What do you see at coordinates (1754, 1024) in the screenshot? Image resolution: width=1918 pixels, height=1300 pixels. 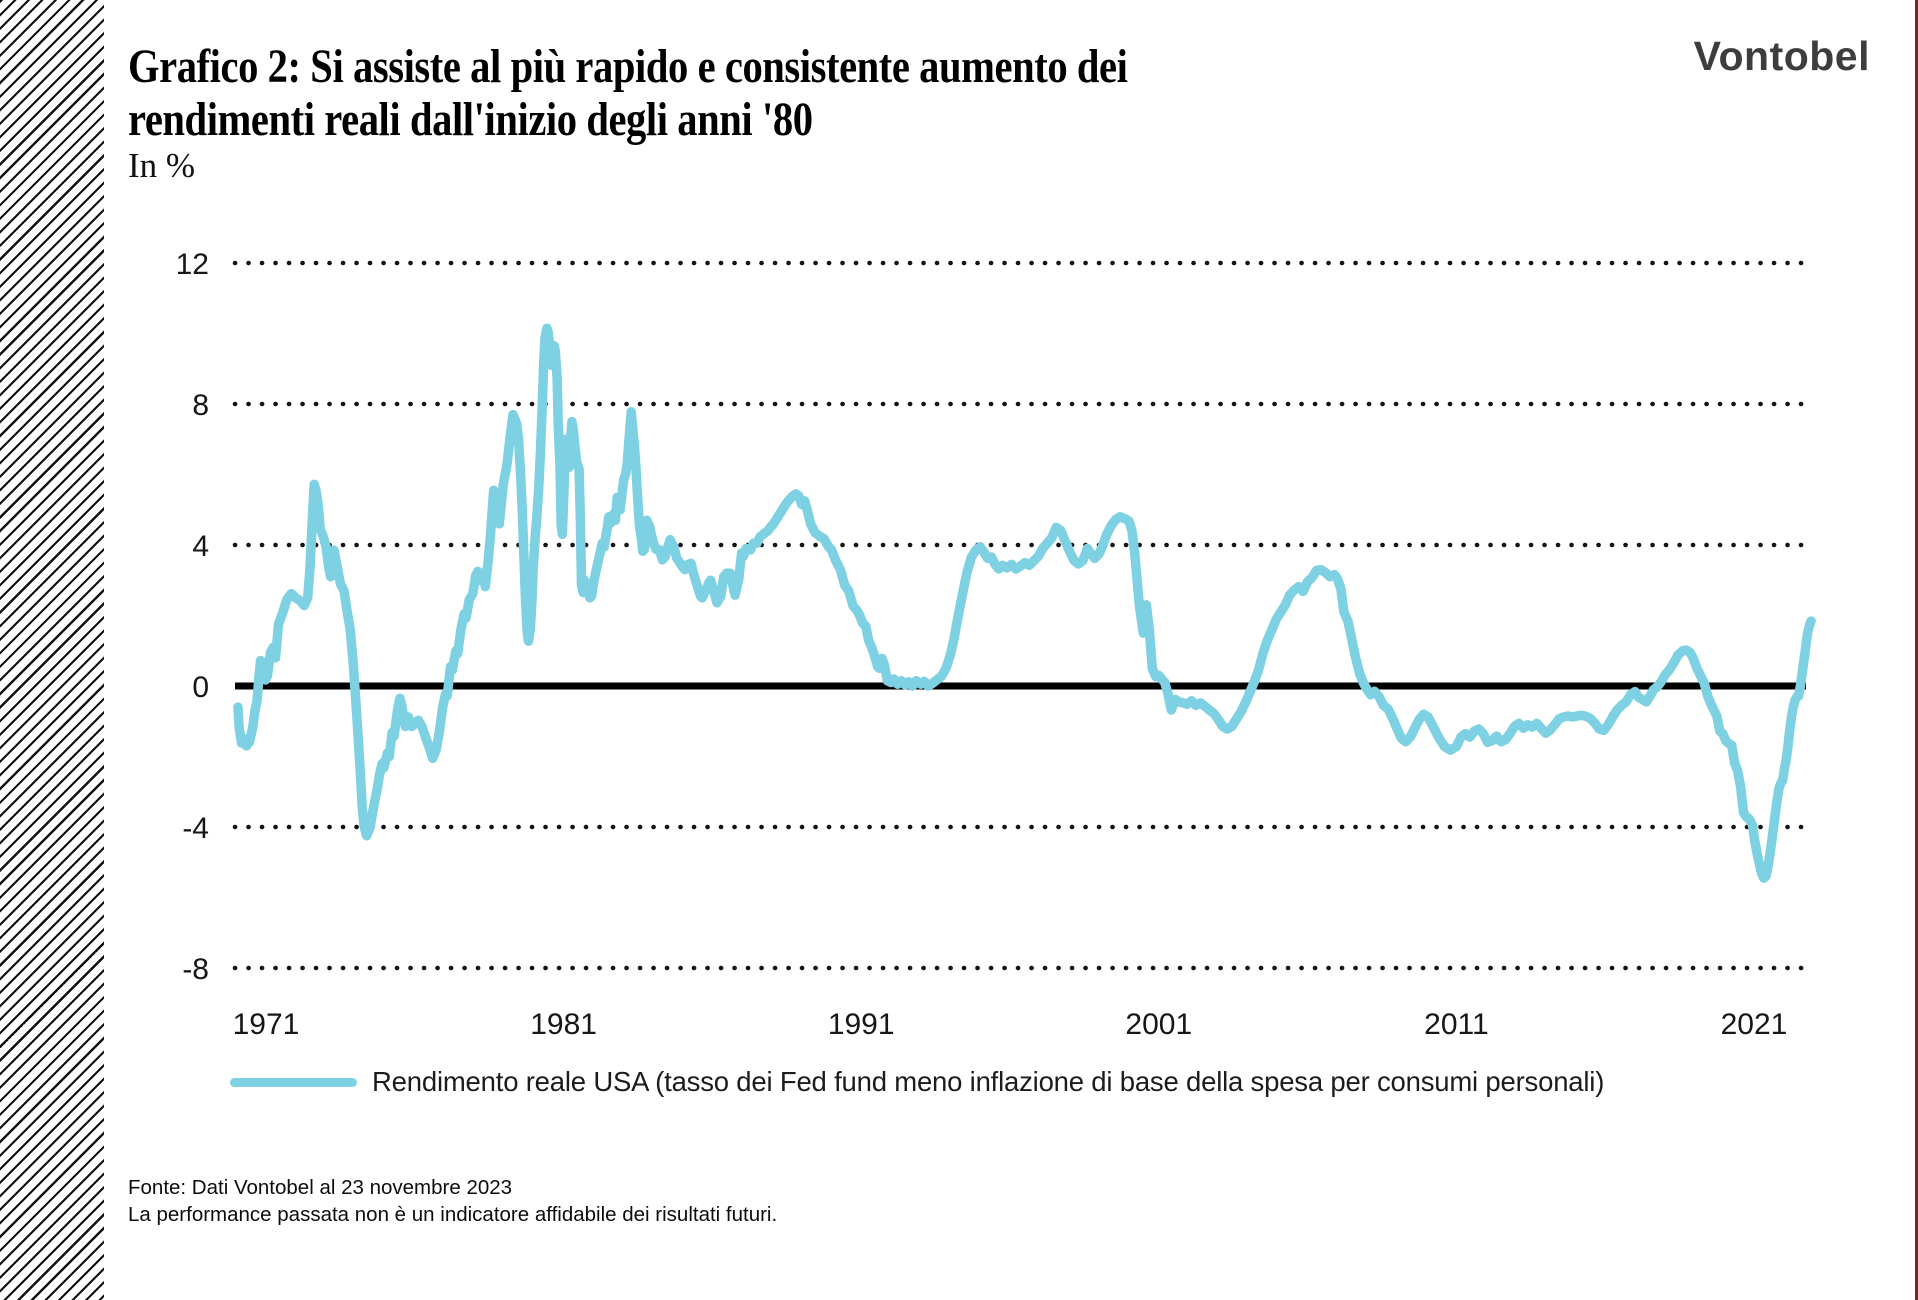 I see `x-tick-label: 2021` at bounding box center [1754, 1024].